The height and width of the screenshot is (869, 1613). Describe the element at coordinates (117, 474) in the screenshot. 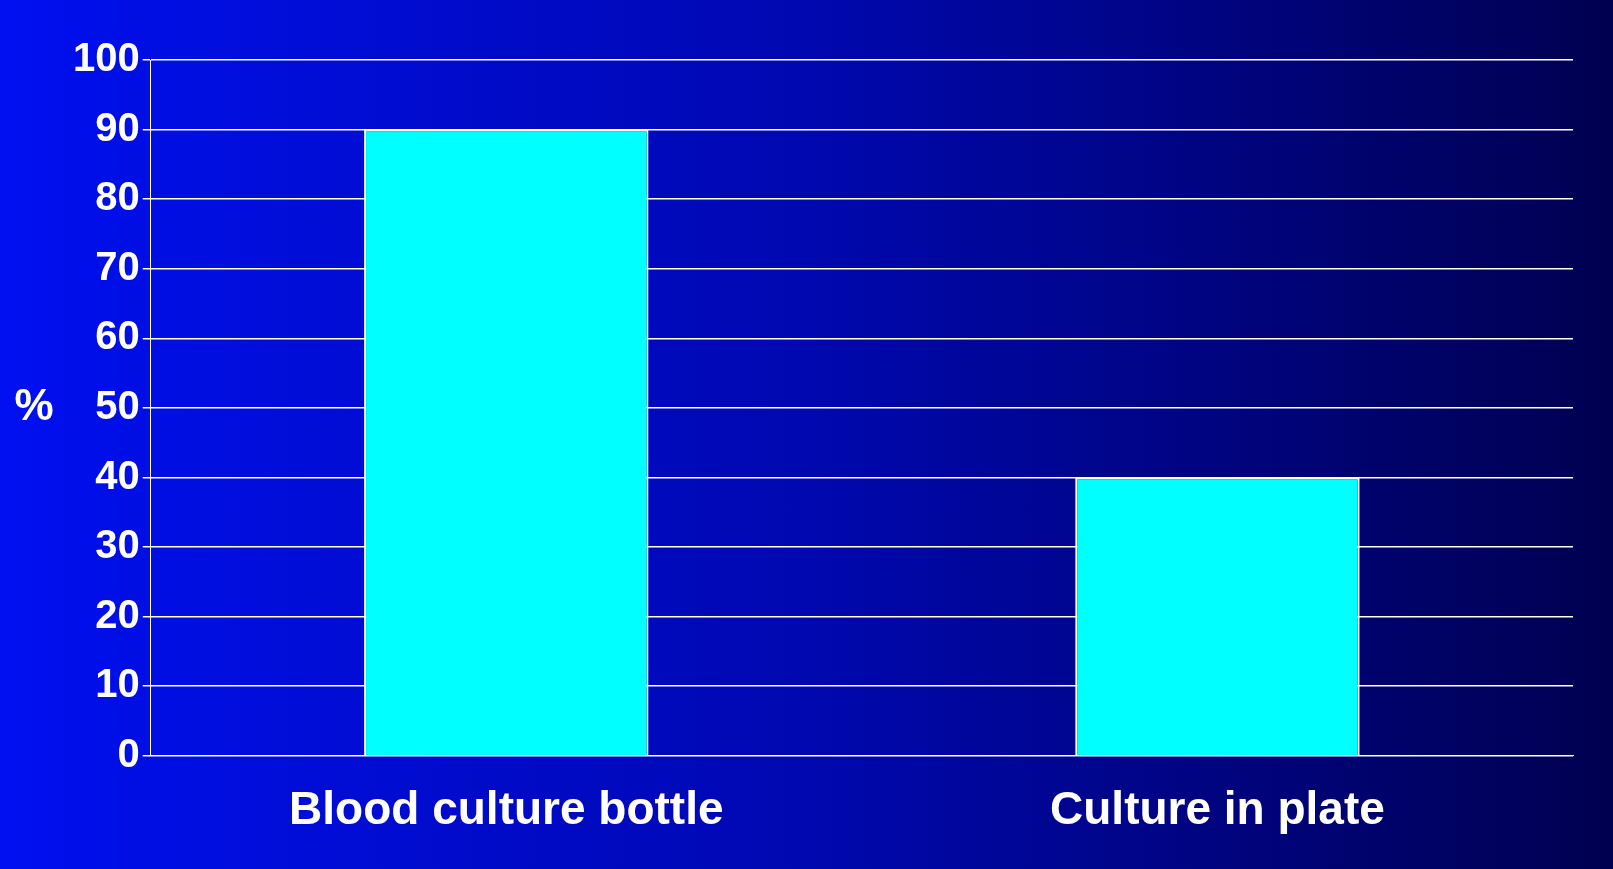

I see `y-tick-label: 40` at that location.